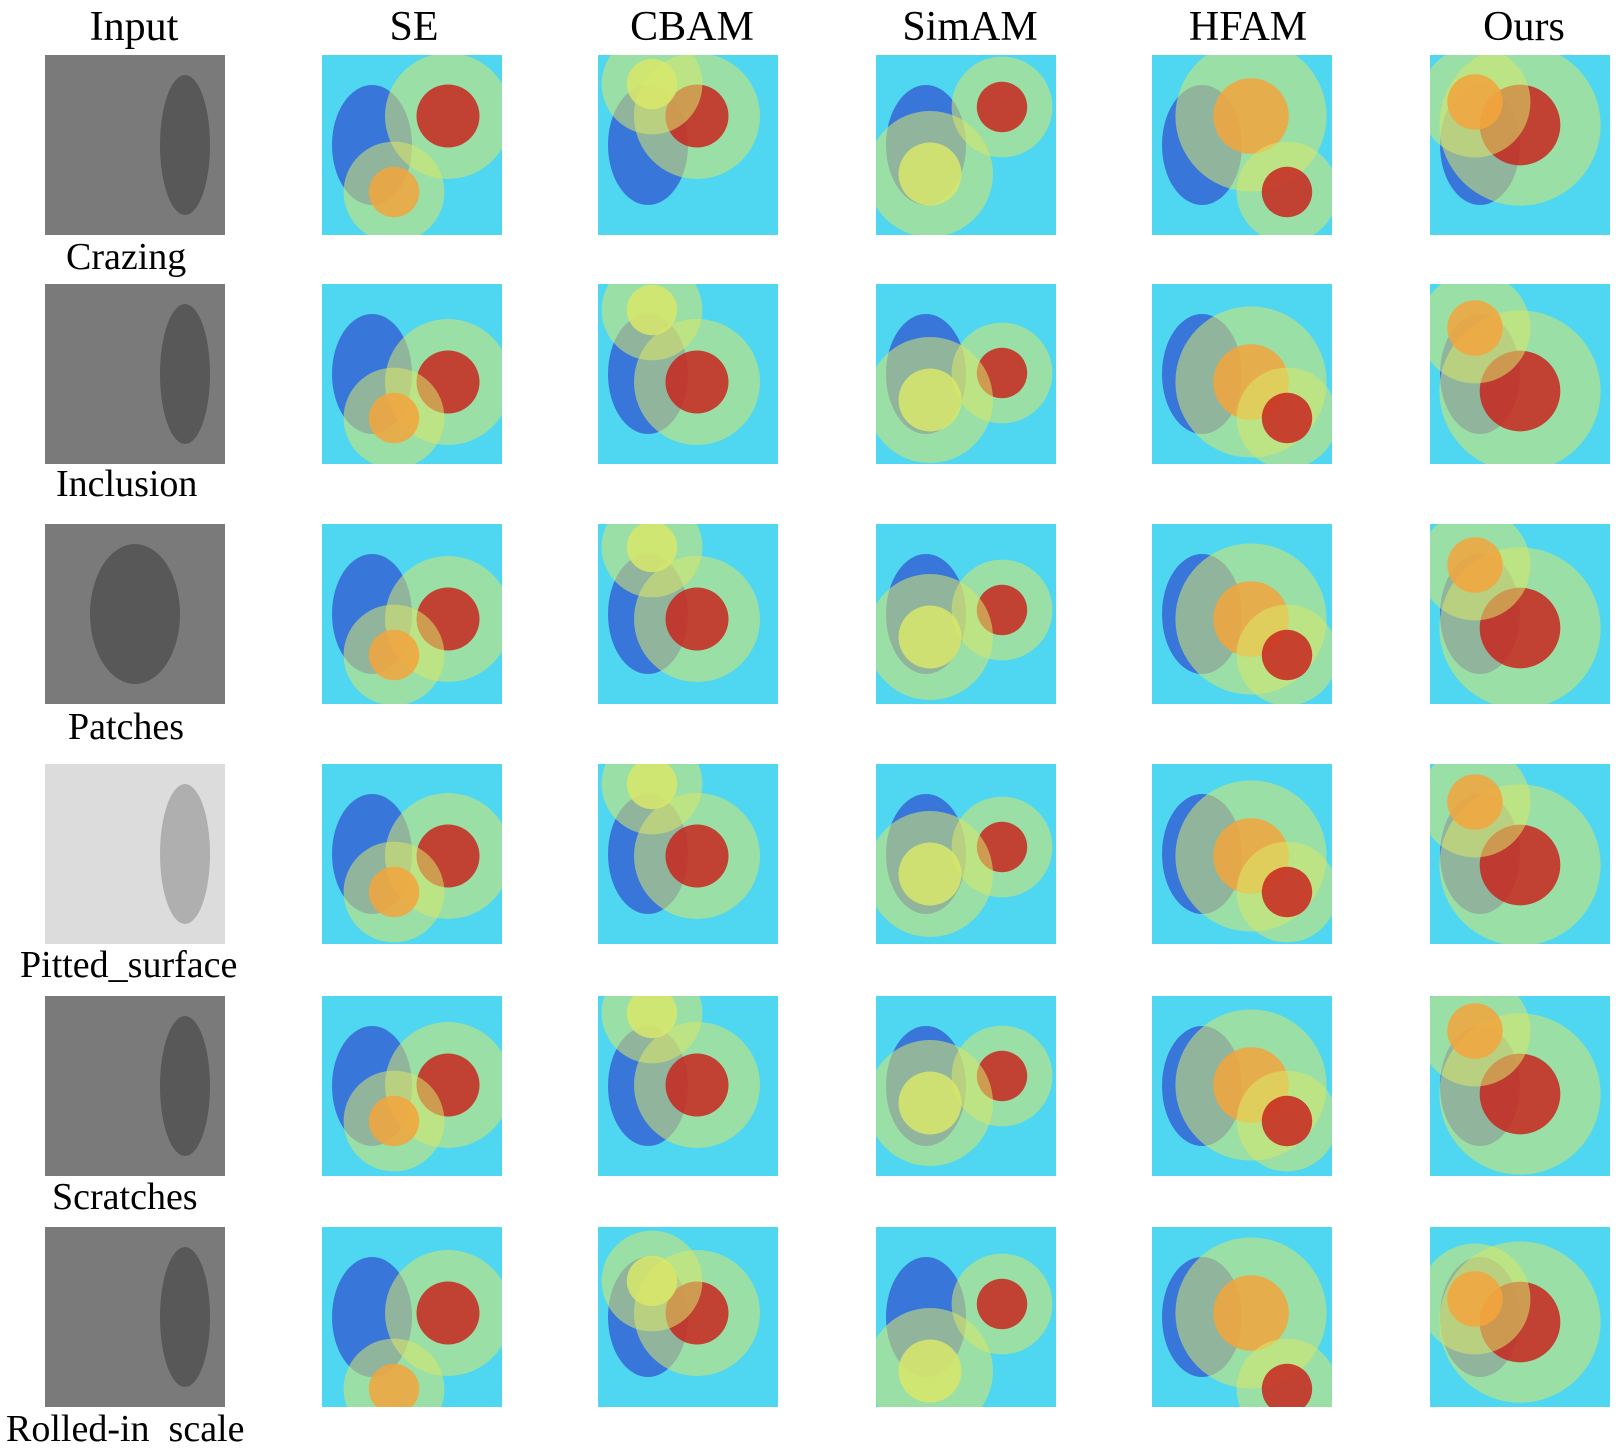 The width and height of the screenshot is (1621, 1450). Describe the element at coordinates (1520, 374) in the screenshot. I see `ours-inclusion-image` at that location.